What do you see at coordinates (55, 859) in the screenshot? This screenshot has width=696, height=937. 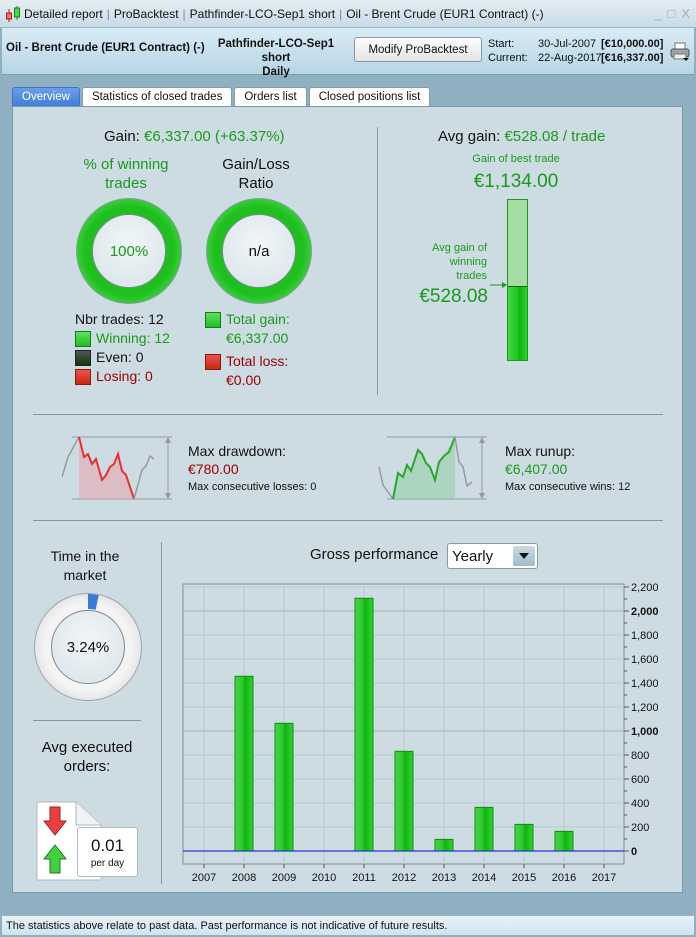 I see `arrow-up-icon` at bounding box center [55, 859].